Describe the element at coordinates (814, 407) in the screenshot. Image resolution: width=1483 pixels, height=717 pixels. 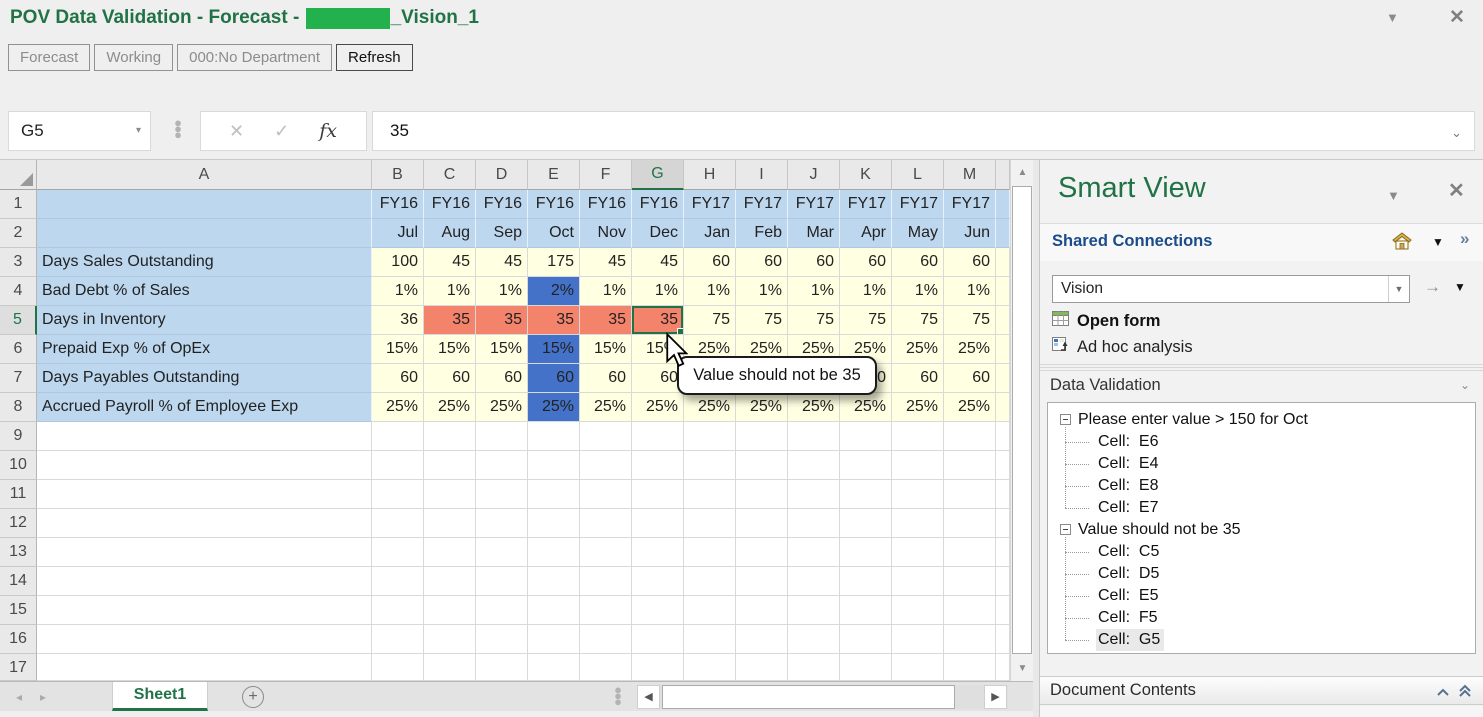
I see `cell-J8: 25%` at that location.